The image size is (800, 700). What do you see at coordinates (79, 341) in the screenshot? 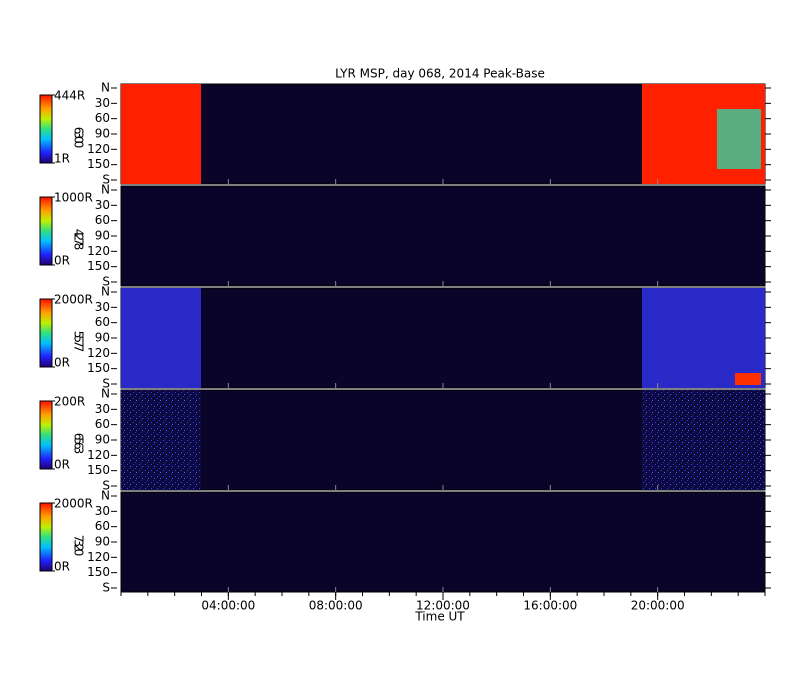
I see `wavelength-label: 5577` at bounding box center [79, 341].